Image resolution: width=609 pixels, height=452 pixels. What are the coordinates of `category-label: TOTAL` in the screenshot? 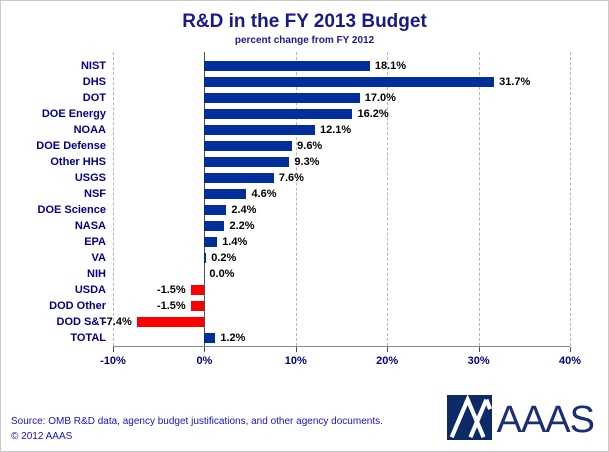 It's located at (88, 338).